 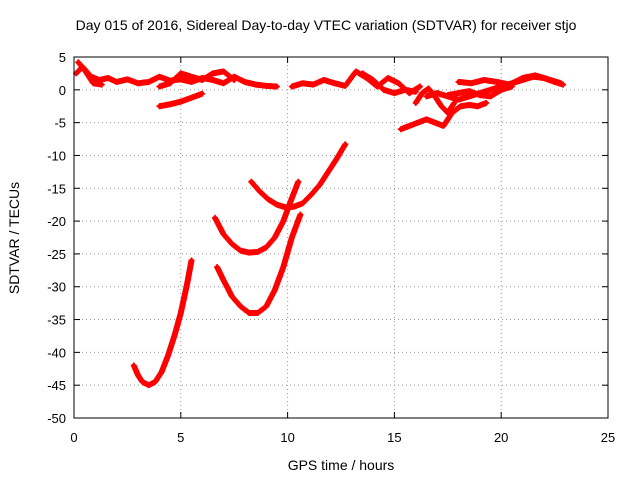 I want to click on x-tick-label: 25, so click(x=608, y=437).